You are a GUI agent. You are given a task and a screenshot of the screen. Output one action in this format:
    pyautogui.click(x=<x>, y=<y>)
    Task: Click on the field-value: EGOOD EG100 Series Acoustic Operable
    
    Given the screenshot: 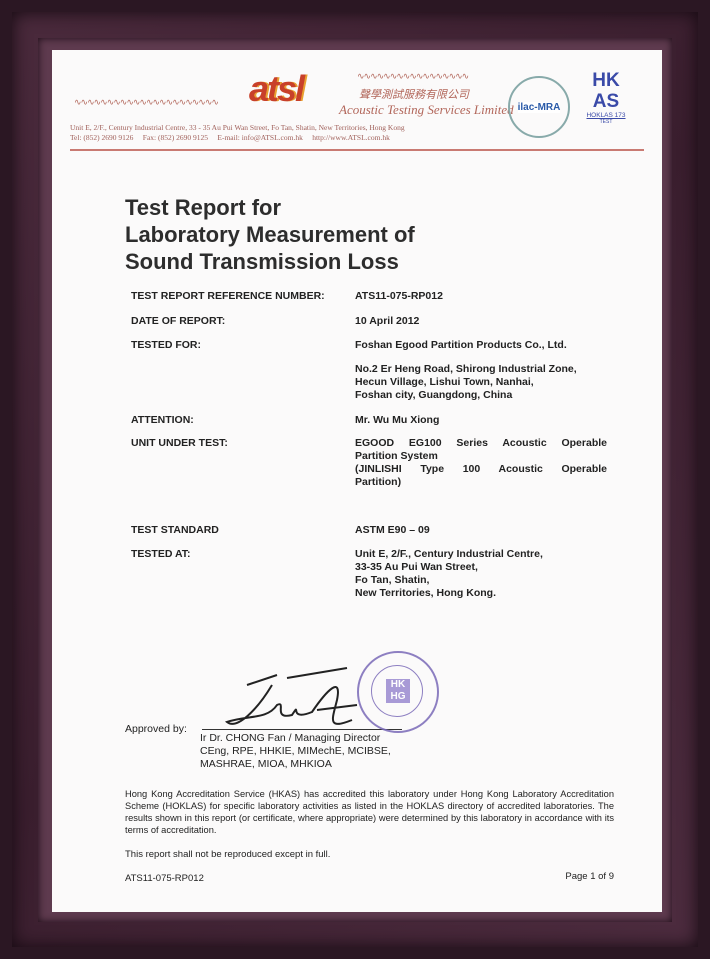 What is the action you would take?
    pyautogui.click(x=481, y=443)
    